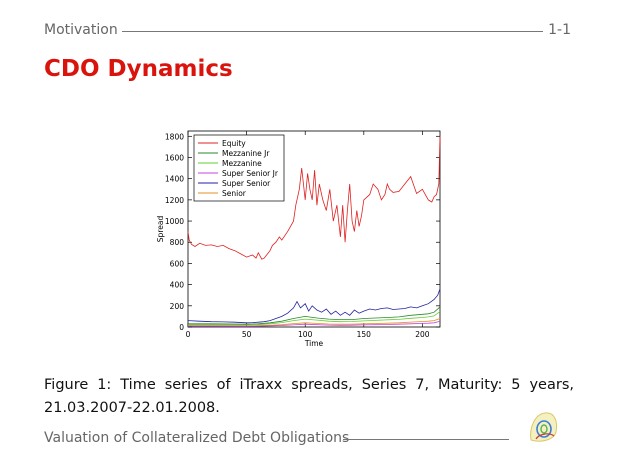 The height and width of the screenshot is (465, 619). What do you see at coordinates (246, 183) in the screenshot?
I see `legend-label: Super Senior` at bounding box center [246, 183].